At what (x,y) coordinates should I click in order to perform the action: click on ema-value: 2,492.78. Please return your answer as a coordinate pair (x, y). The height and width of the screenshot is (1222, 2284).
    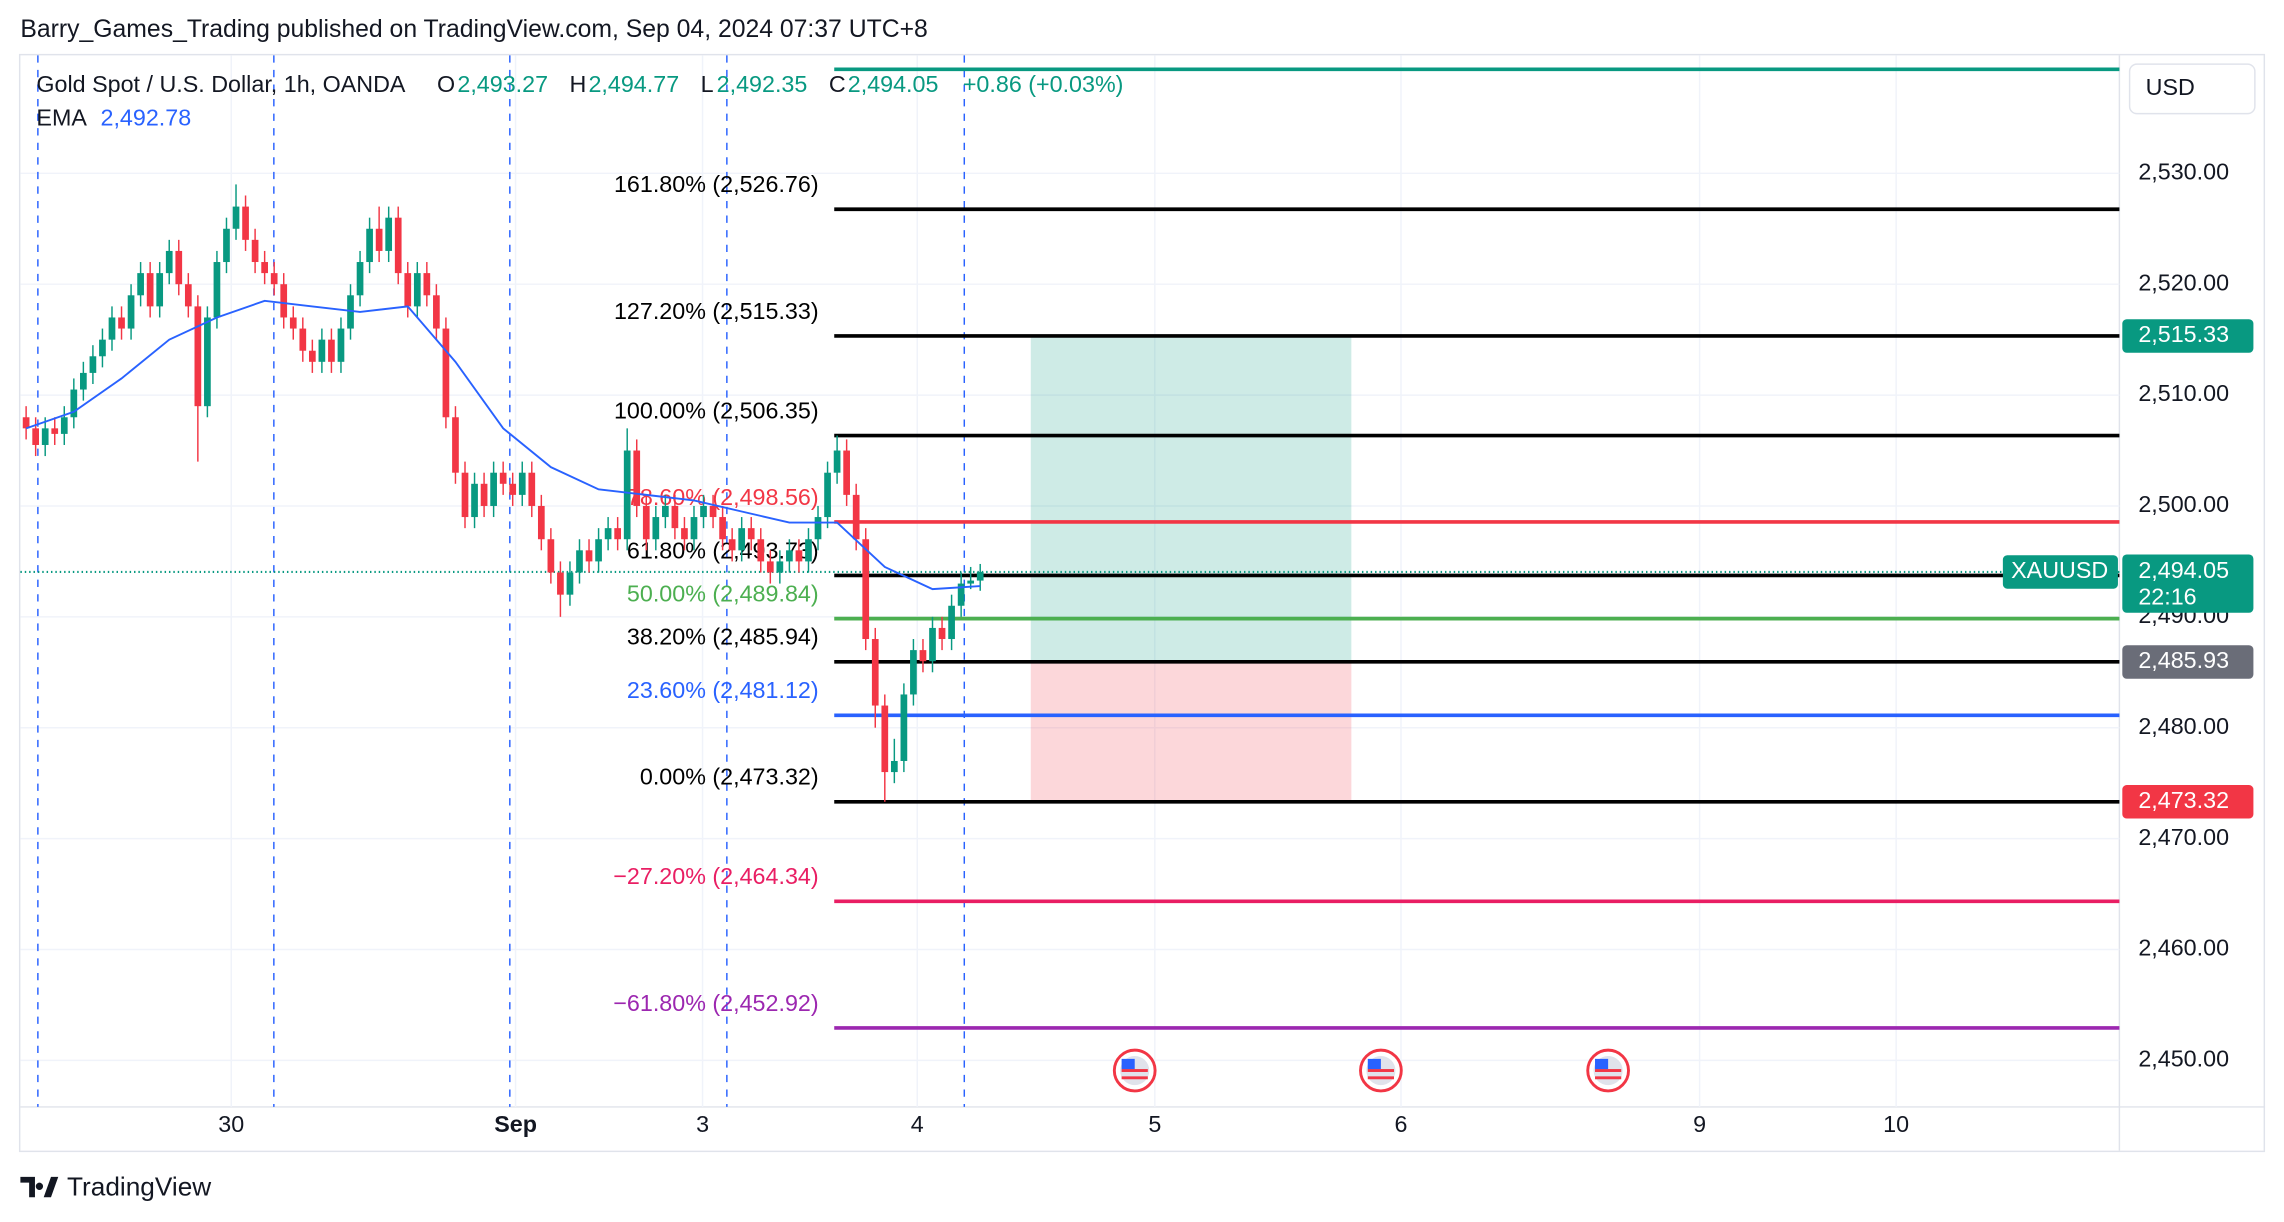
    Looking at the image, I should click on (146, 118).